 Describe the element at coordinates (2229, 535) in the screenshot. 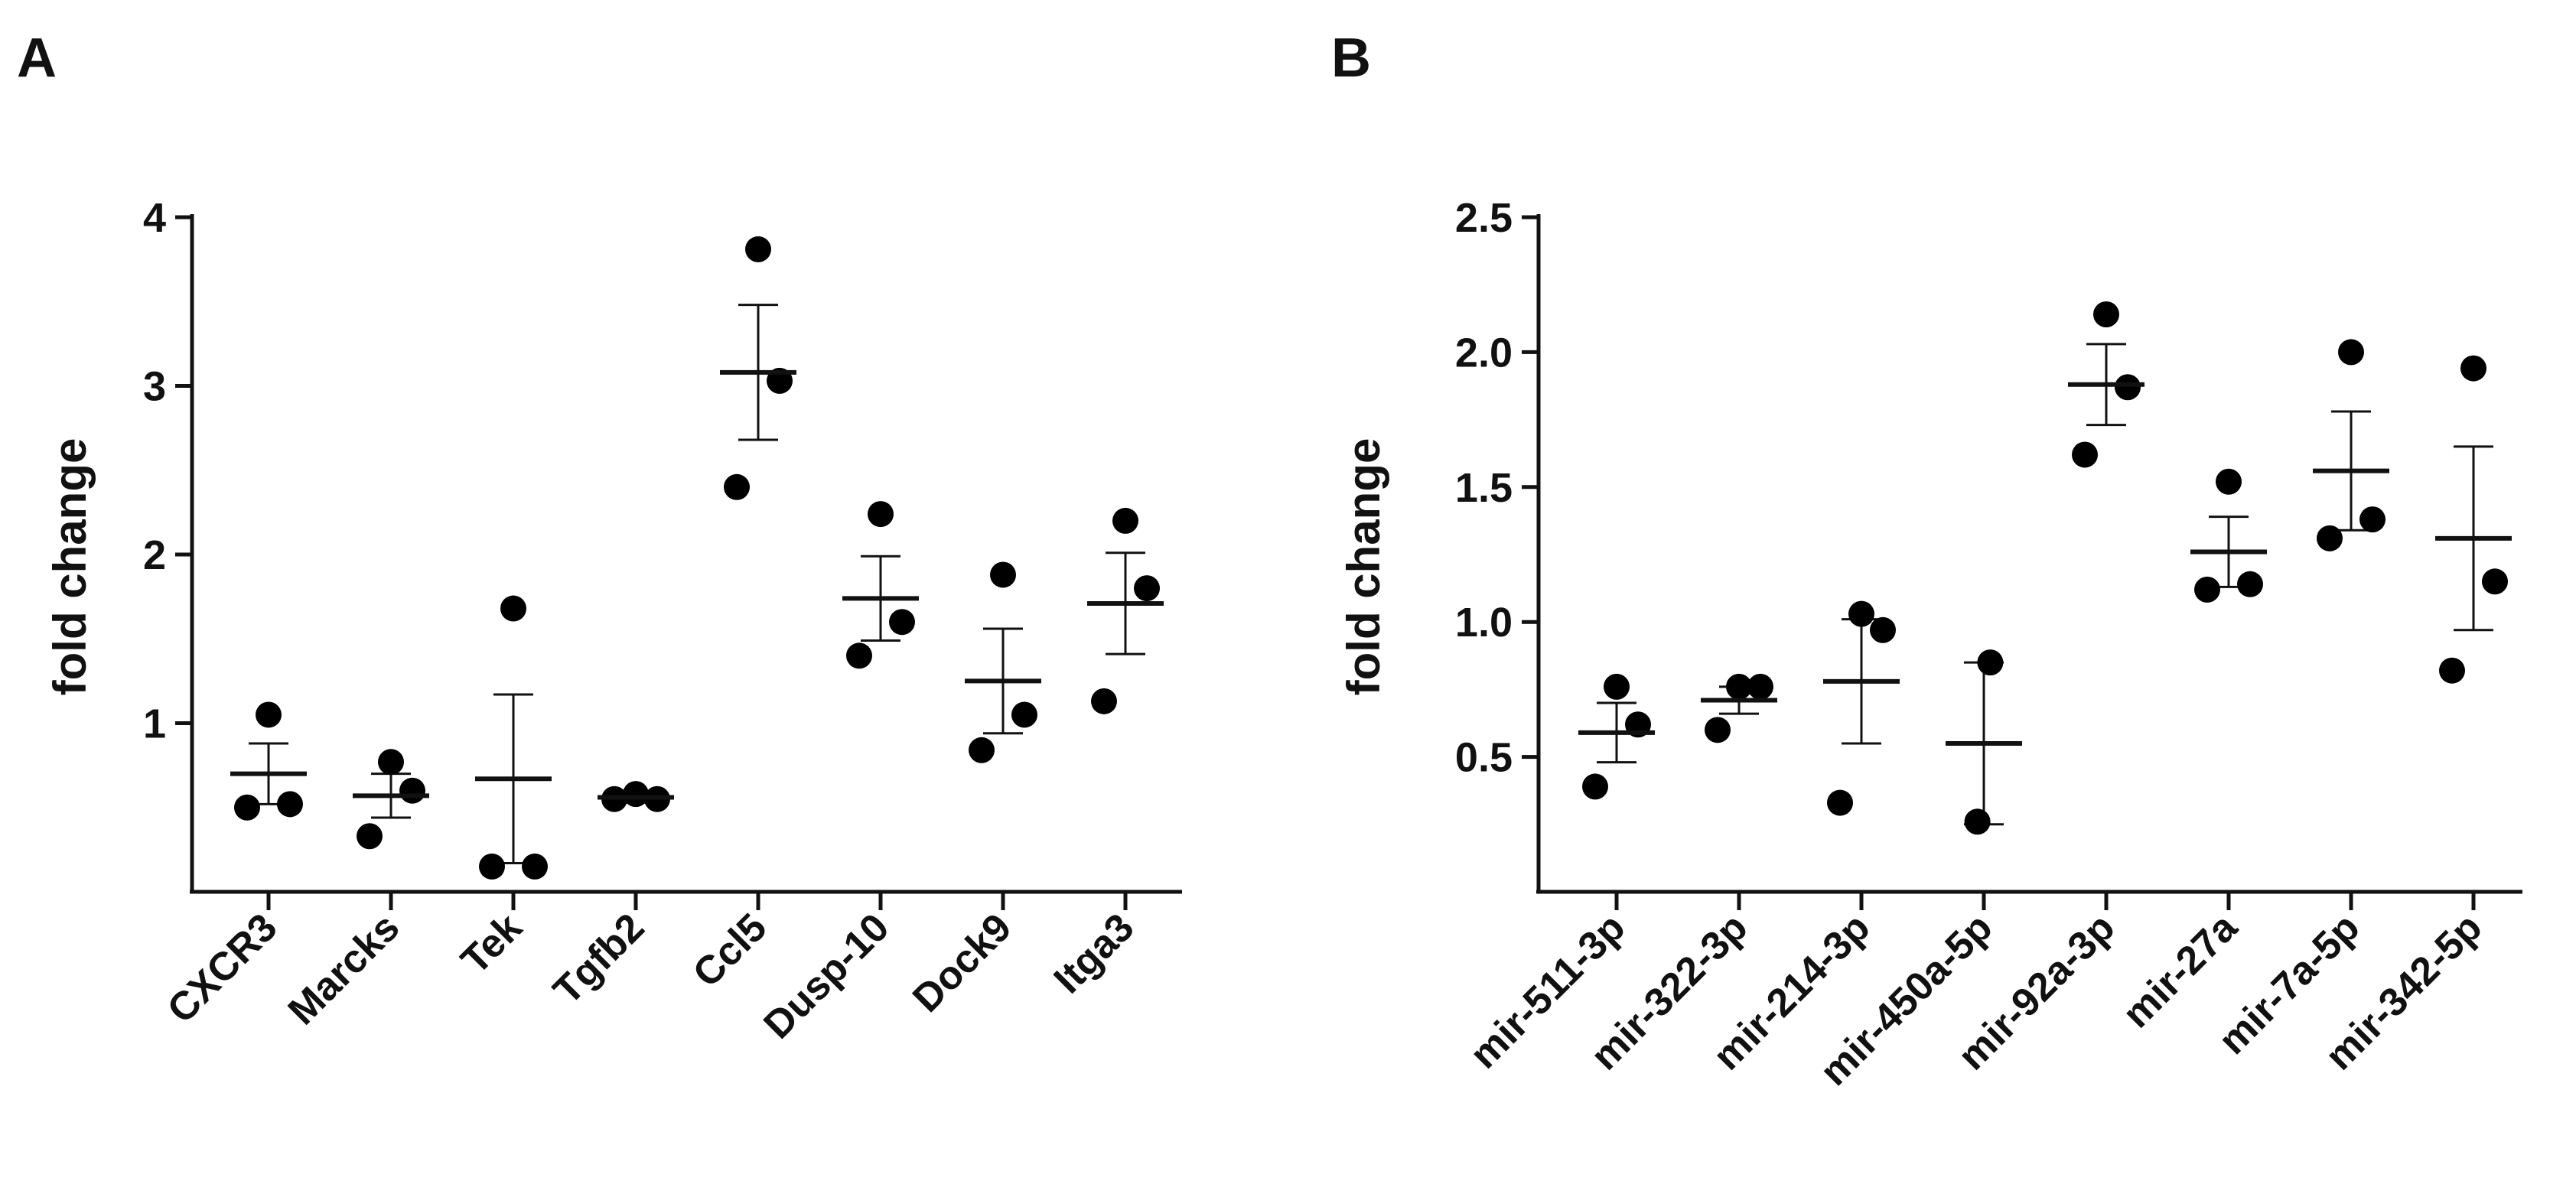

I see `panel-b-group-mir-27a` at that location.